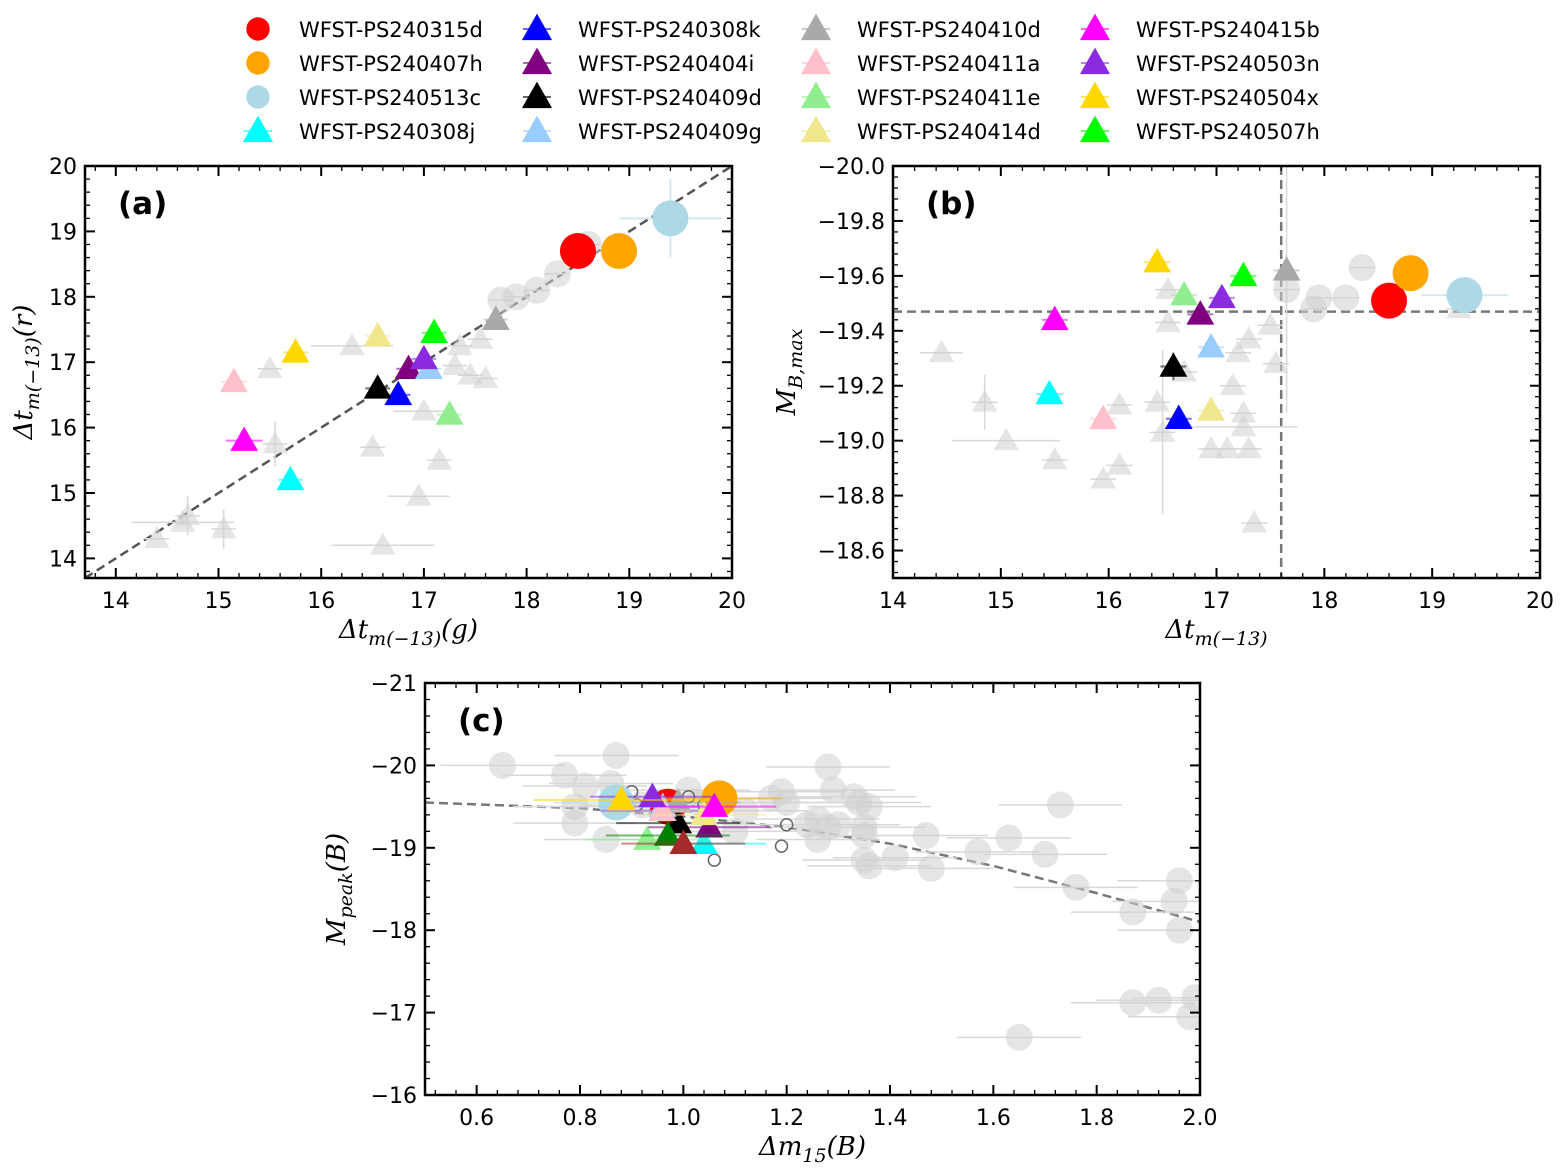  I want to click on legend-entry: WFST-PS240414d, so click(920, 129).